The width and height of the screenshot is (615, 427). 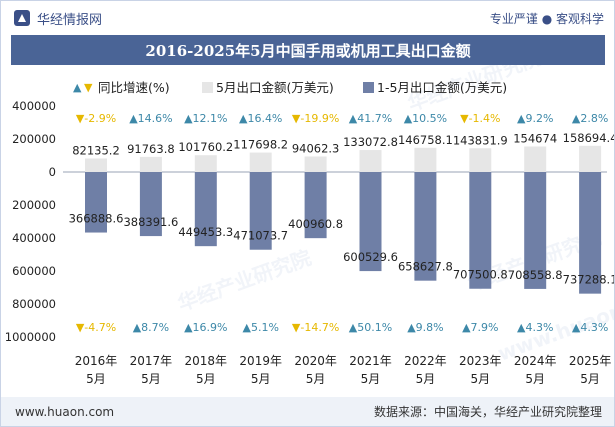 I want to click on legend-label-growth: 同比增速(%), so click(x=134, y=87).